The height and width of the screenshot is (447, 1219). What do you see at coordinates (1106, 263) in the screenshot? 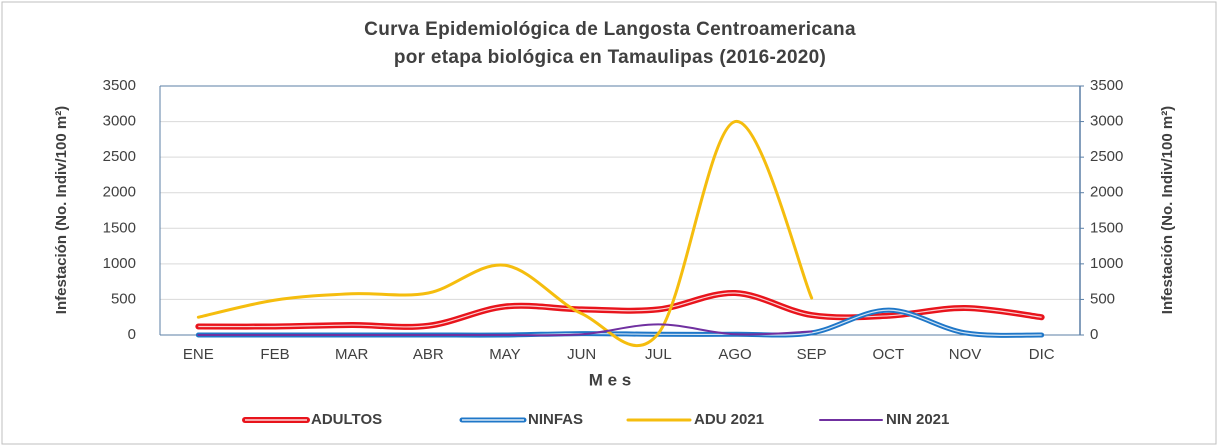
I see `y2-tick-label: 1000` at bounding box center [1106, 263].